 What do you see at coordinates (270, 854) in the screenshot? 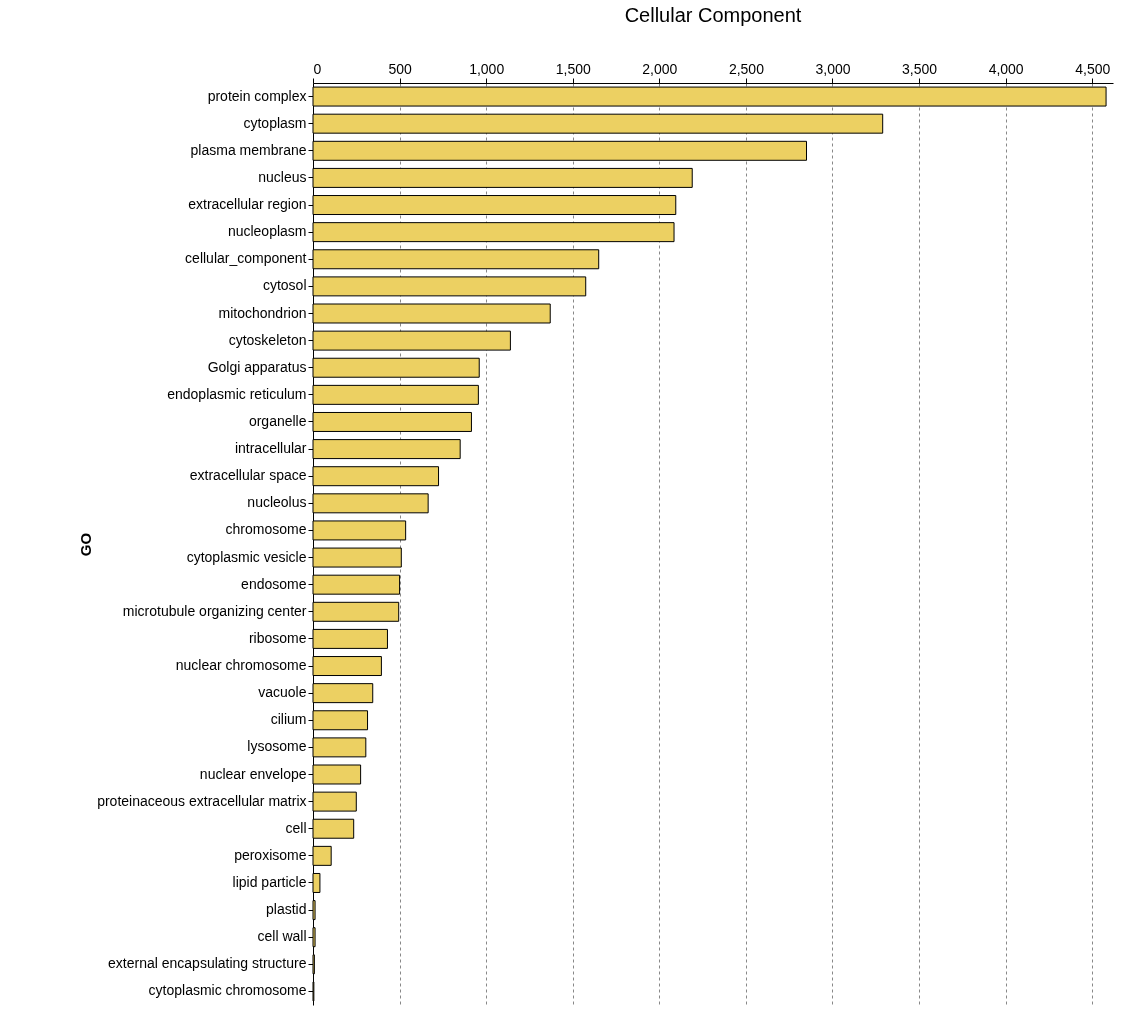
I see `y-tick-label: peroxisome` at bounding box center [270, 854].